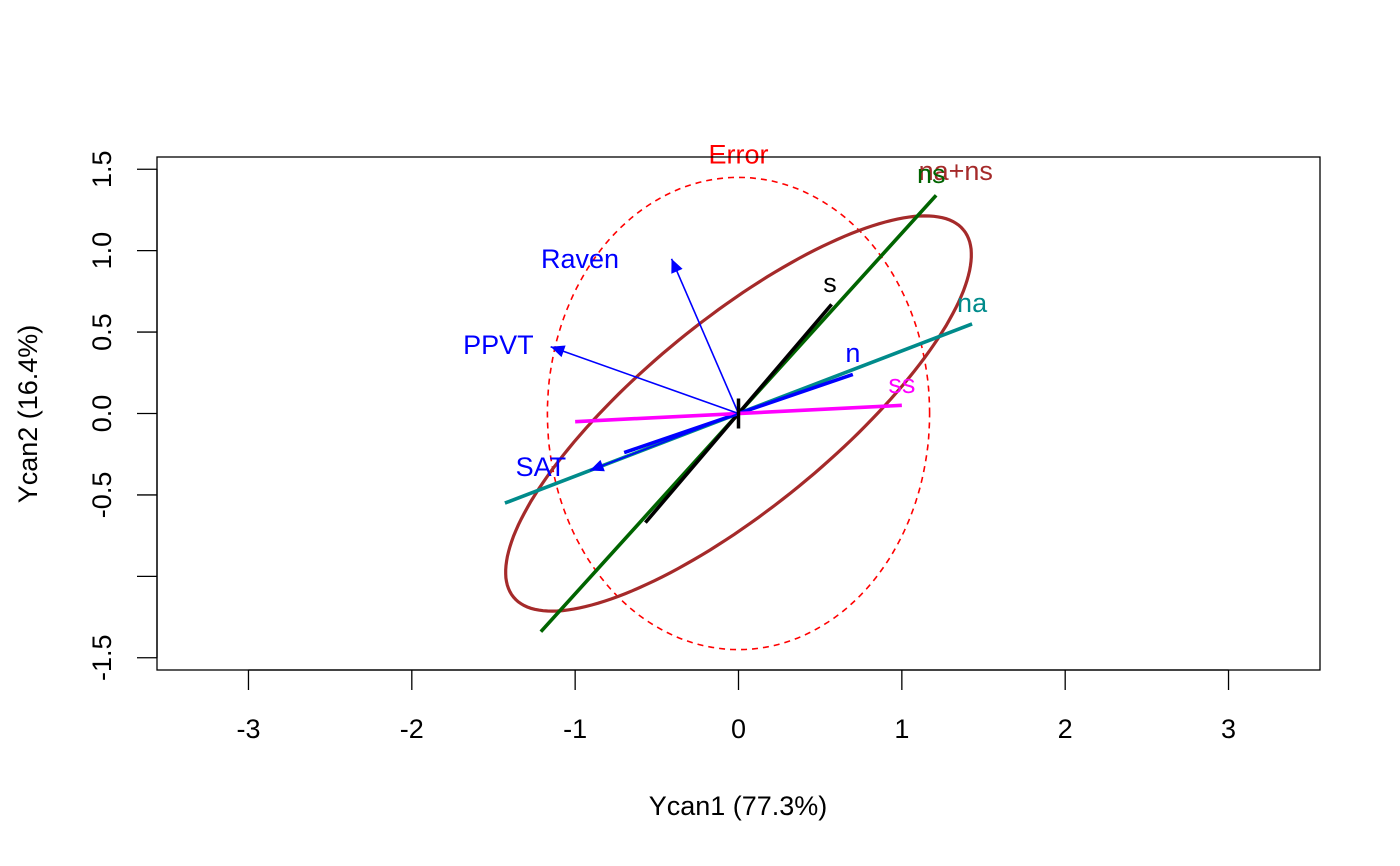 The image size is (1400, 866). Describe the element at coordinates (102, 251) in the screenshot. I see `y-tick-label: 1.0` at that location.